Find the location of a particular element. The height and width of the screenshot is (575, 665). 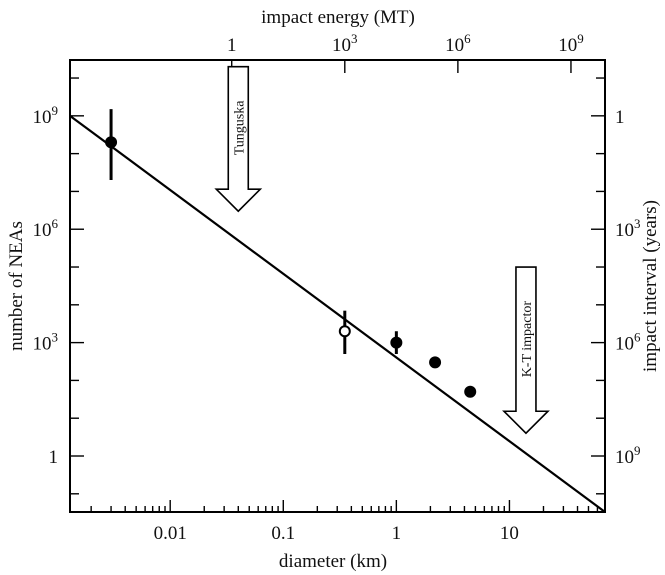

top-tick-label: 10⁶ is located at coordinates (458, 43).